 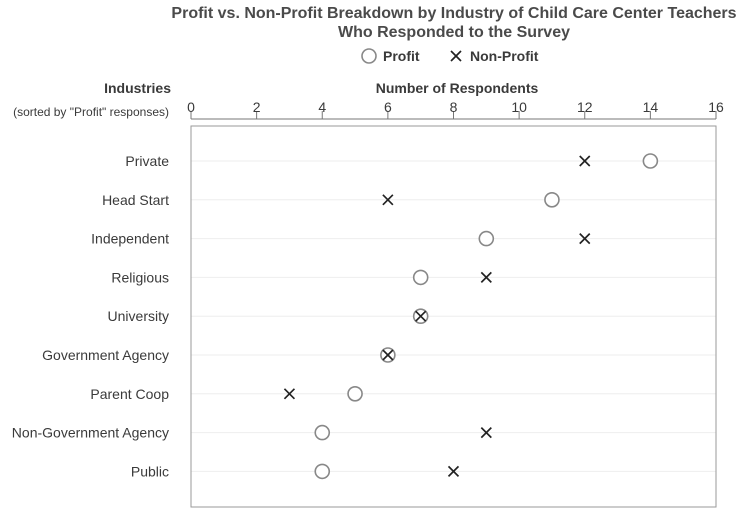 What do you see at coordinates (456, 56) in the screenshot?
I see `legend-non-profit-marker` at bounding box center [456, 56].